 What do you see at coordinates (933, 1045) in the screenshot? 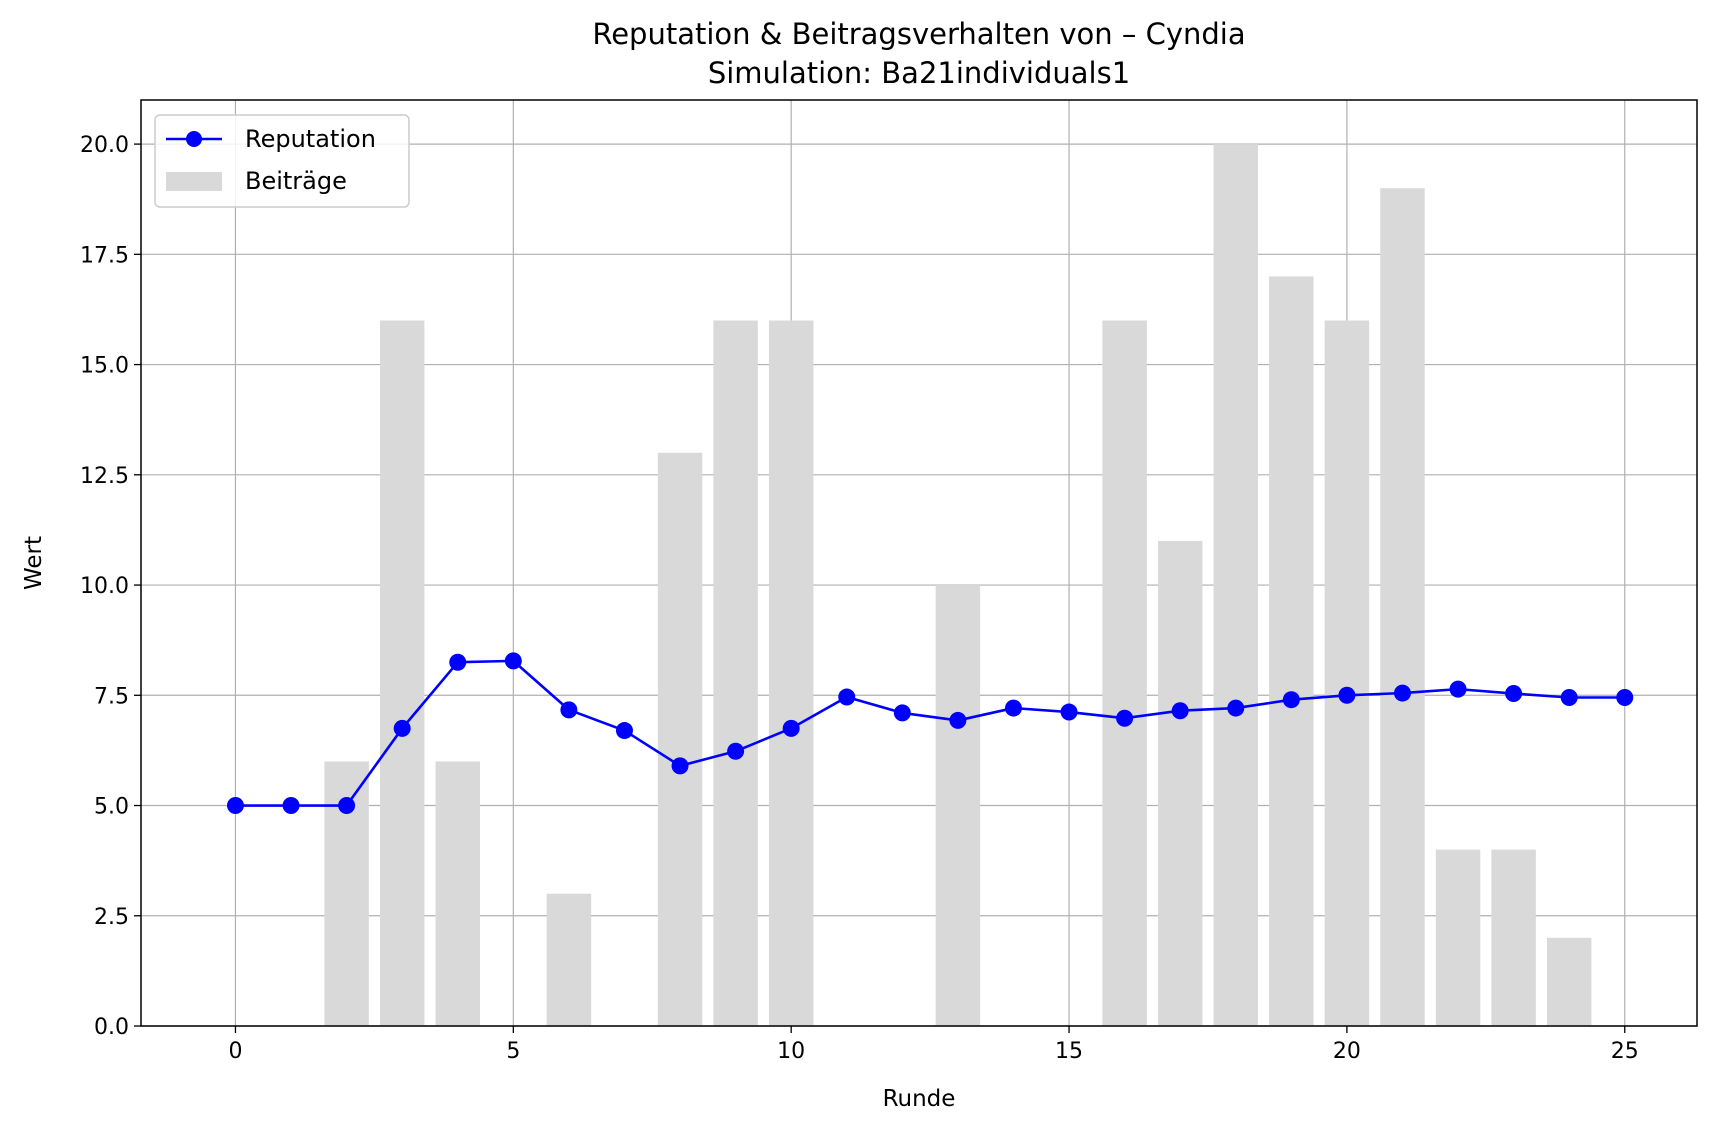
I see `x-axis-ticks: 0 5 10 15 20 25` at bounding box center [933, 1045].